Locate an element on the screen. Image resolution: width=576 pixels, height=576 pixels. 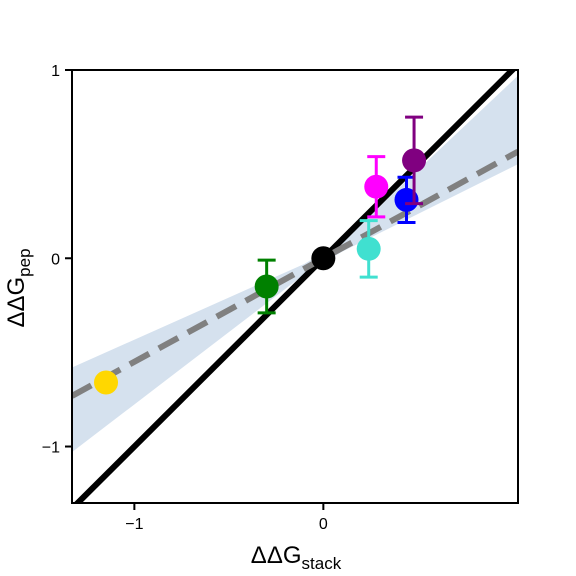
x-tick-label: 0 is located at coordinates (323, 524).